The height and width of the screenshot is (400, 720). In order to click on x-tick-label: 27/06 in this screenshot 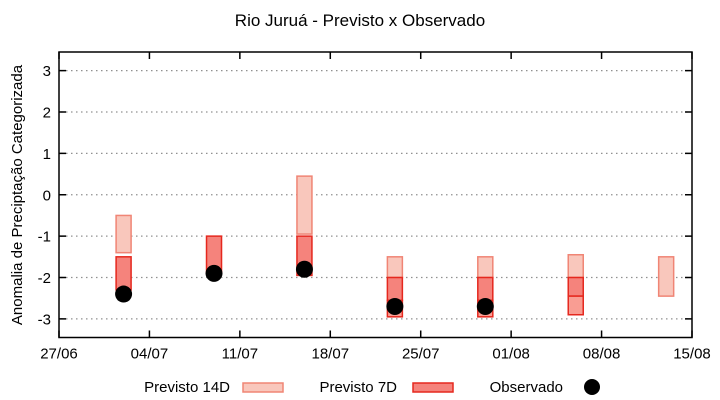, I will do `click(59, 354)`.